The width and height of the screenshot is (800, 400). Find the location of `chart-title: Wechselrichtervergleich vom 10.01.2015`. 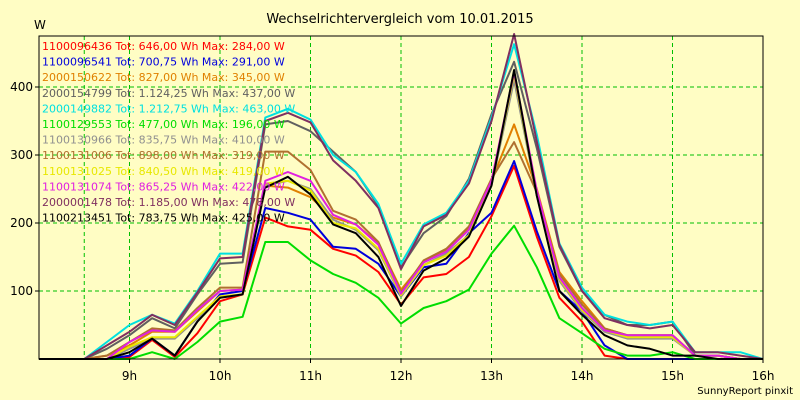

chart-title: Wechselrichtervergleich vom 10.01.2015 is located at coordinates (399, 19).